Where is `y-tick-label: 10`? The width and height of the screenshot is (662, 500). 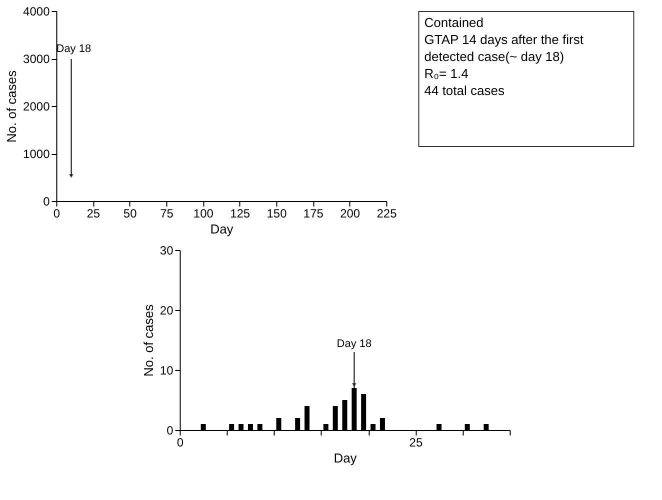
y-tick-label: 10 is located at coordinates (167, 371).